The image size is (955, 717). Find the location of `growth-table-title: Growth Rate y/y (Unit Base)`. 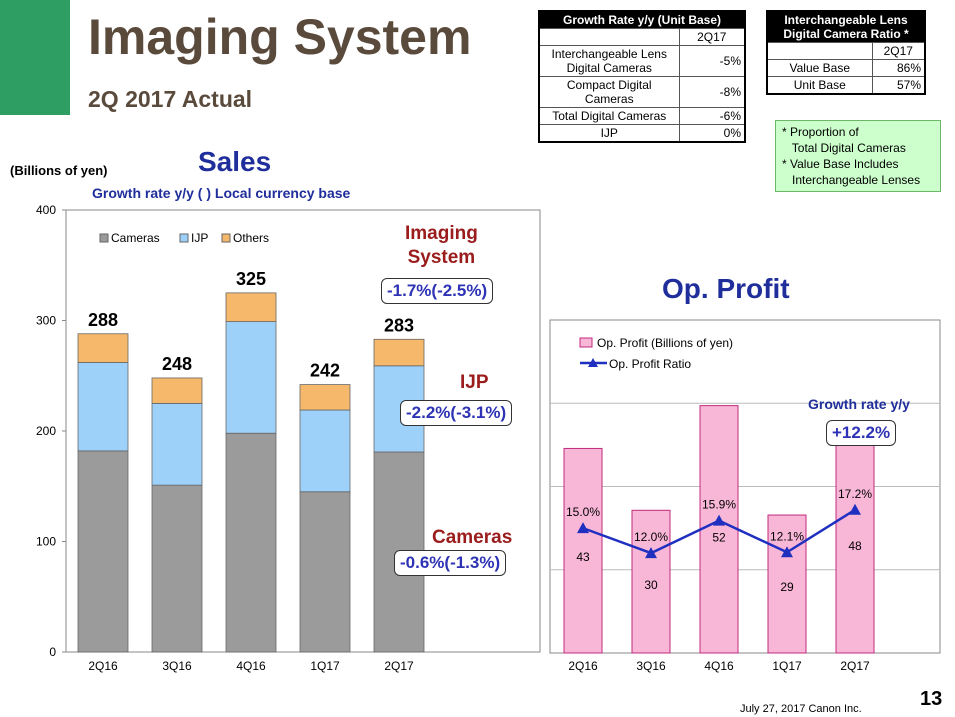

growth-table-title: Growth Rate y/y (Unit Base) is located at coordinates (642, 19).